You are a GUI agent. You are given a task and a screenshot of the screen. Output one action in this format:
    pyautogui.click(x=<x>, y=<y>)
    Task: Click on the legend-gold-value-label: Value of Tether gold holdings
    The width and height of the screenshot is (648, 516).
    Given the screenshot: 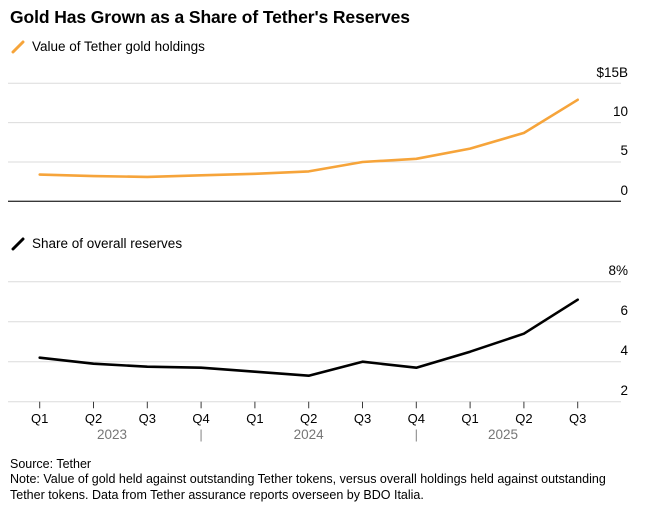 What is the action you would take?
    pyautogui.click(x=118, y=46)
    